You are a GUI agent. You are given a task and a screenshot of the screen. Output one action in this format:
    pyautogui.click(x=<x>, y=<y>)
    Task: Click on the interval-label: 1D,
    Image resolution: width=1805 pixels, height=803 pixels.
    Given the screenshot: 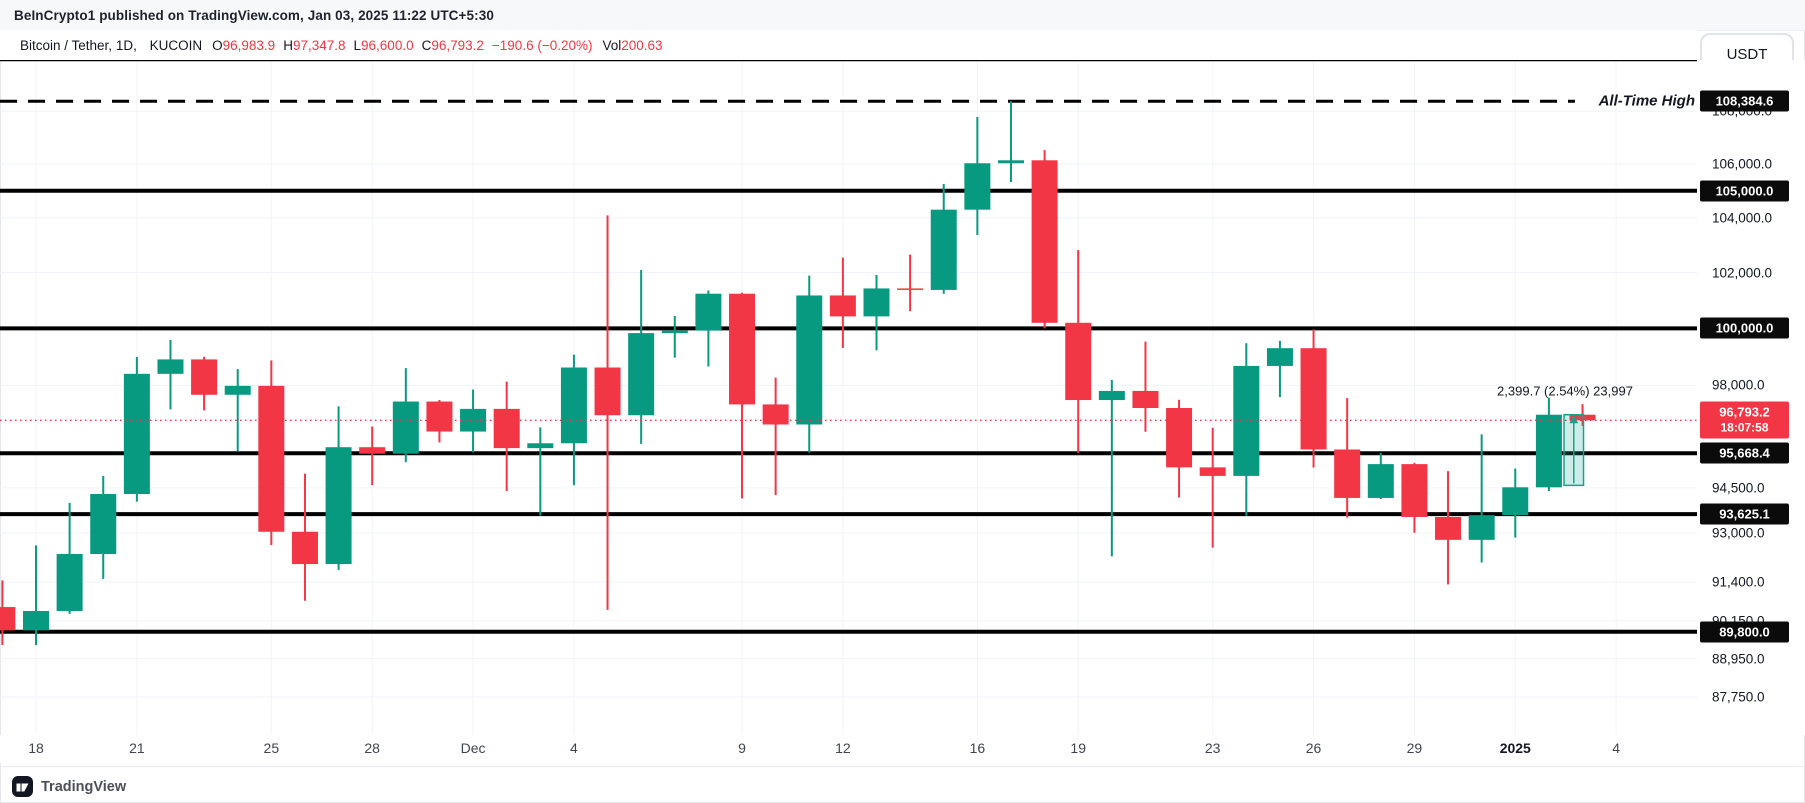 What is the action you would take?
    pyautogui.click(x=126, y=45)
    